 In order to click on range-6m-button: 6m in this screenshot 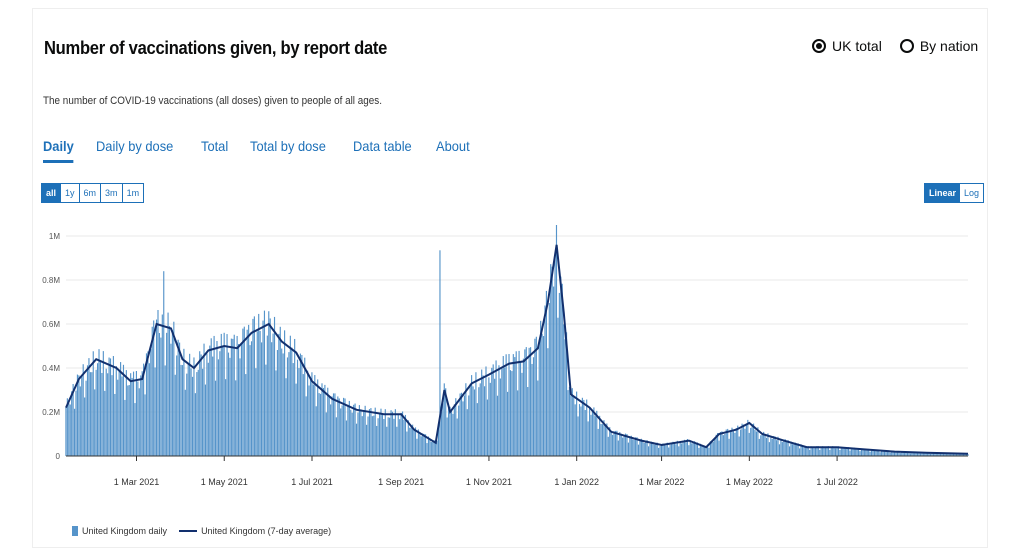, I will do `click(90, 193)`.